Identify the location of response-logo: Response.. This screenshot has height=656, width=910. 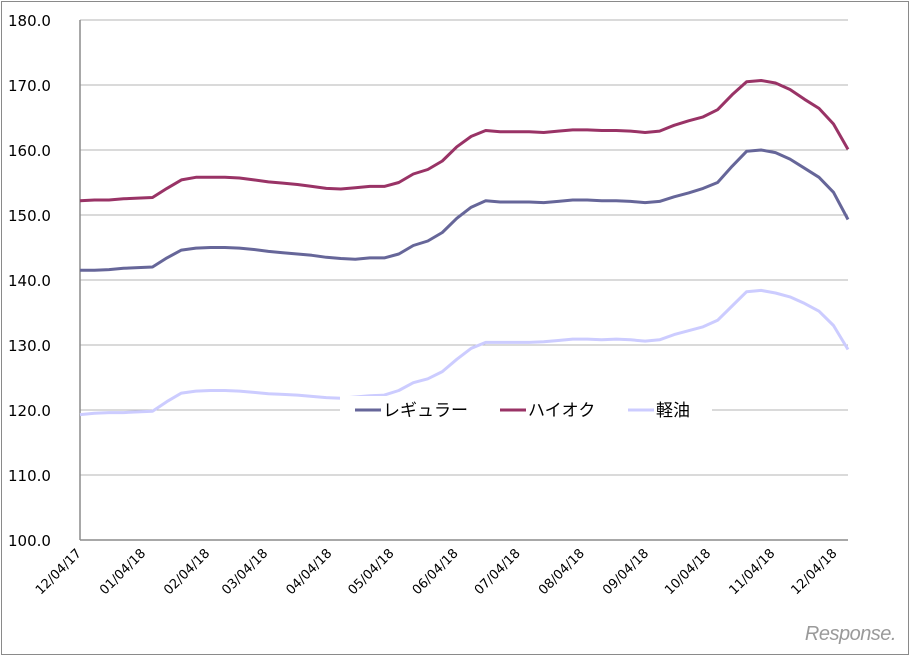
(850, 634).